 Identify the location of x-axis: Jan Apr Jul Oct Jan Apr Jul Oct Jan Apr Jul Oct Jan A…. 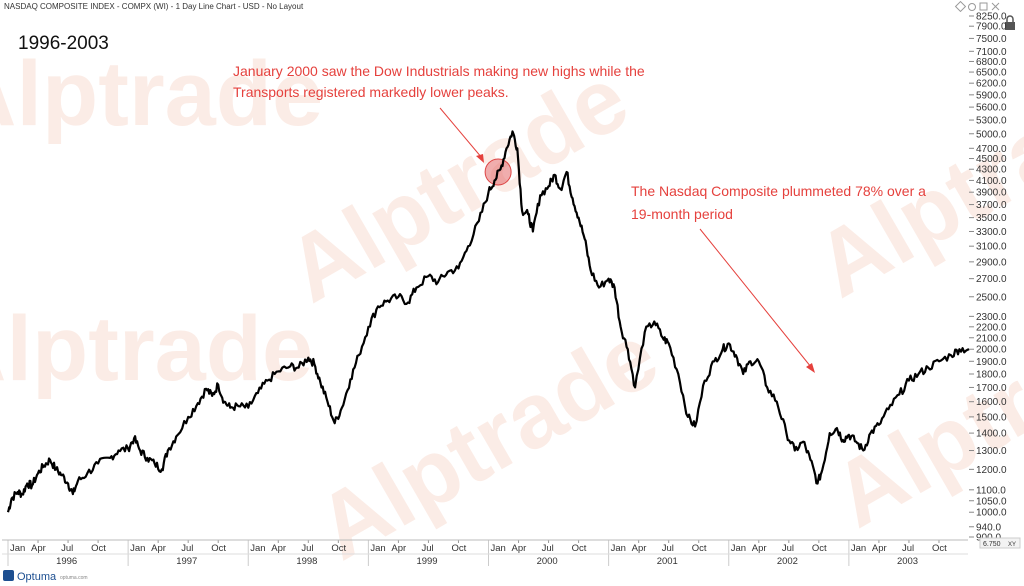
(477, 553).